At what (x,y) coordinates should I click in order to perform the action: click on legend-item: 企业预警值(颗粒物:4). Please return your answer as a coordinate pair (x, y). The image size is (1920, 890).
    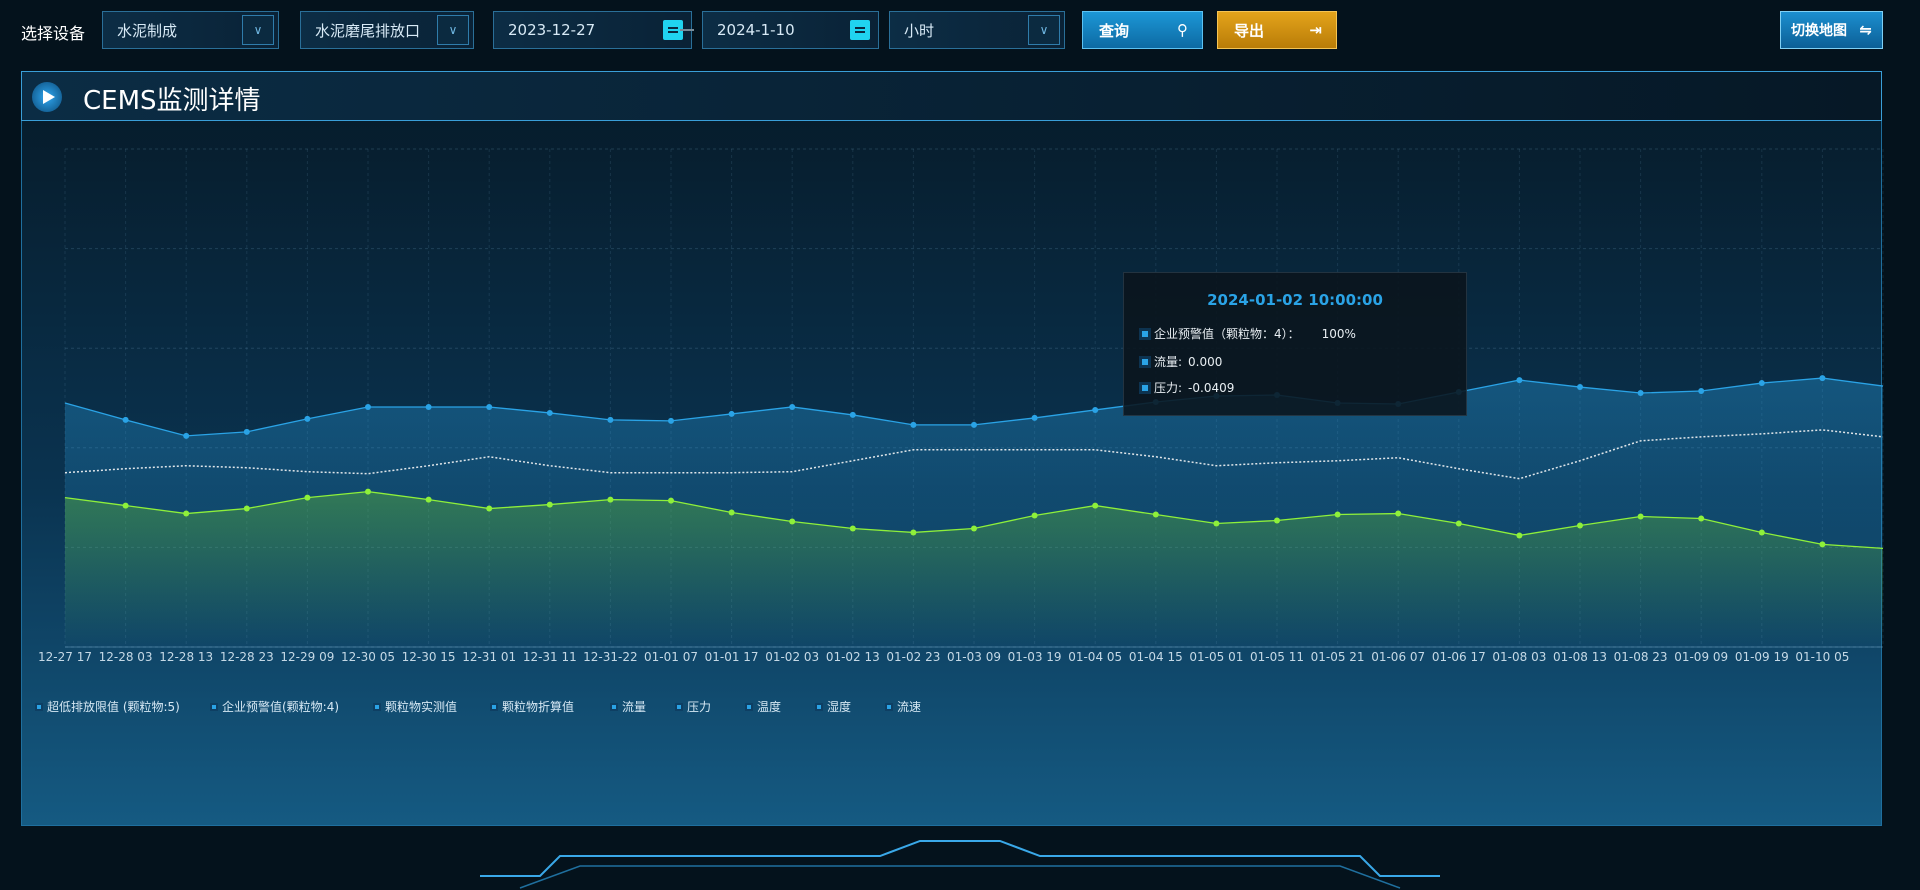
    Looking at the image, I should click on (275, 706).